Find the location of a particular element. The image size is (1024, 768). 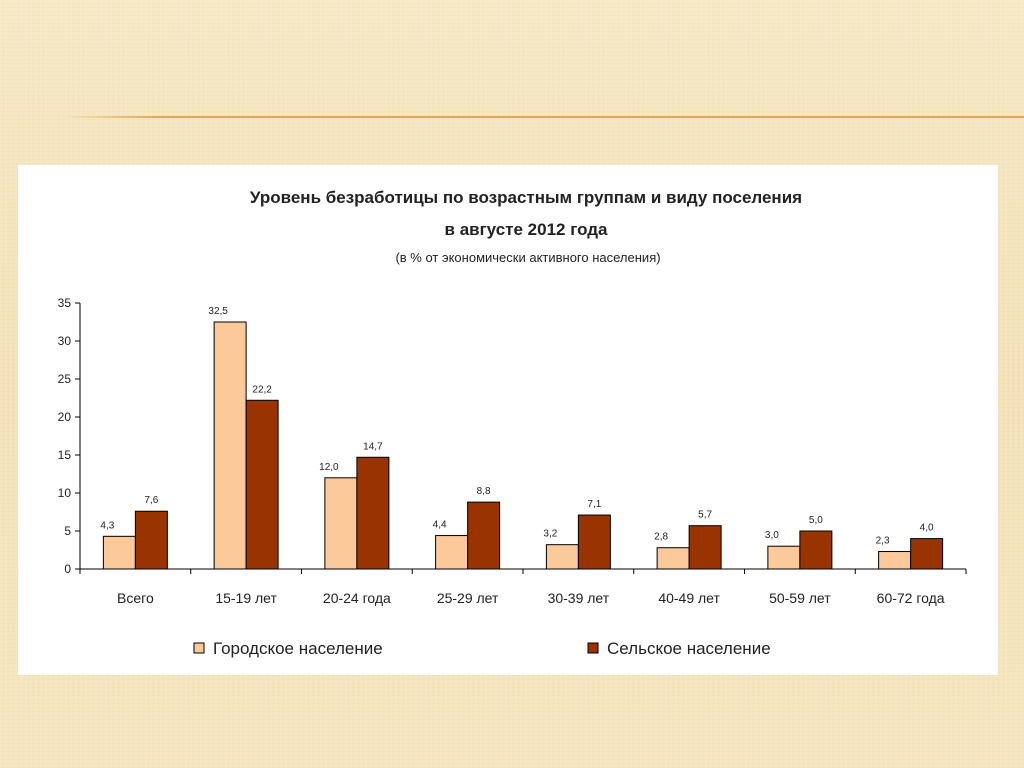

y-tick-label: 10 is located at coordinates (65, 493).